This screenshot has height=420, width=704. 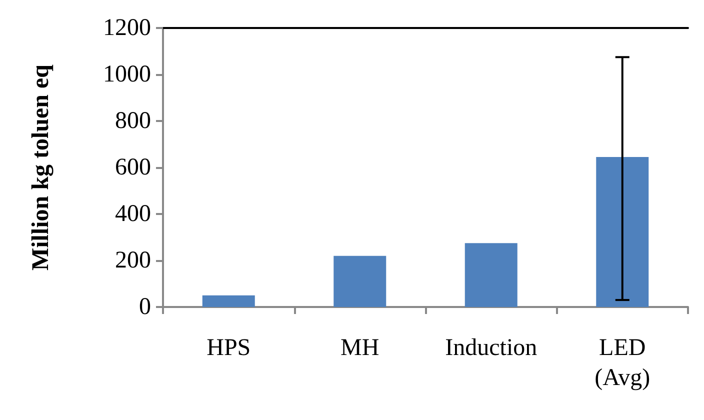 What do you see at coordinates (622, 363) in the screenshot?
I see `x-tick-label: LED (Avg)` at bounding box center [622, 363].